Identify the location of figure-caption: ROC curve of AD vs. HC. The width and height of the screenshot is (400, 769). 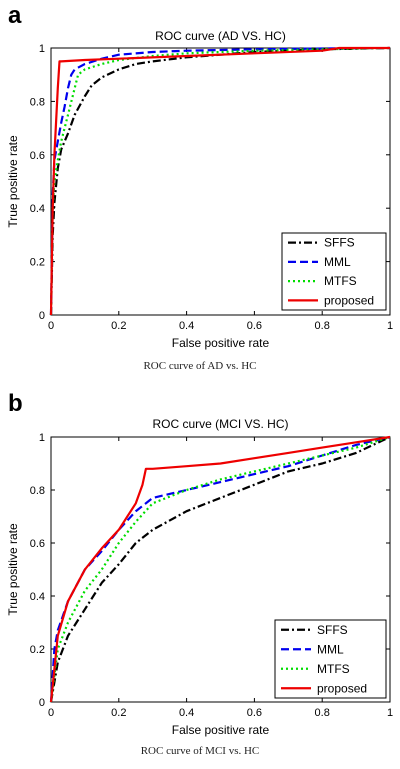
(200, 366).